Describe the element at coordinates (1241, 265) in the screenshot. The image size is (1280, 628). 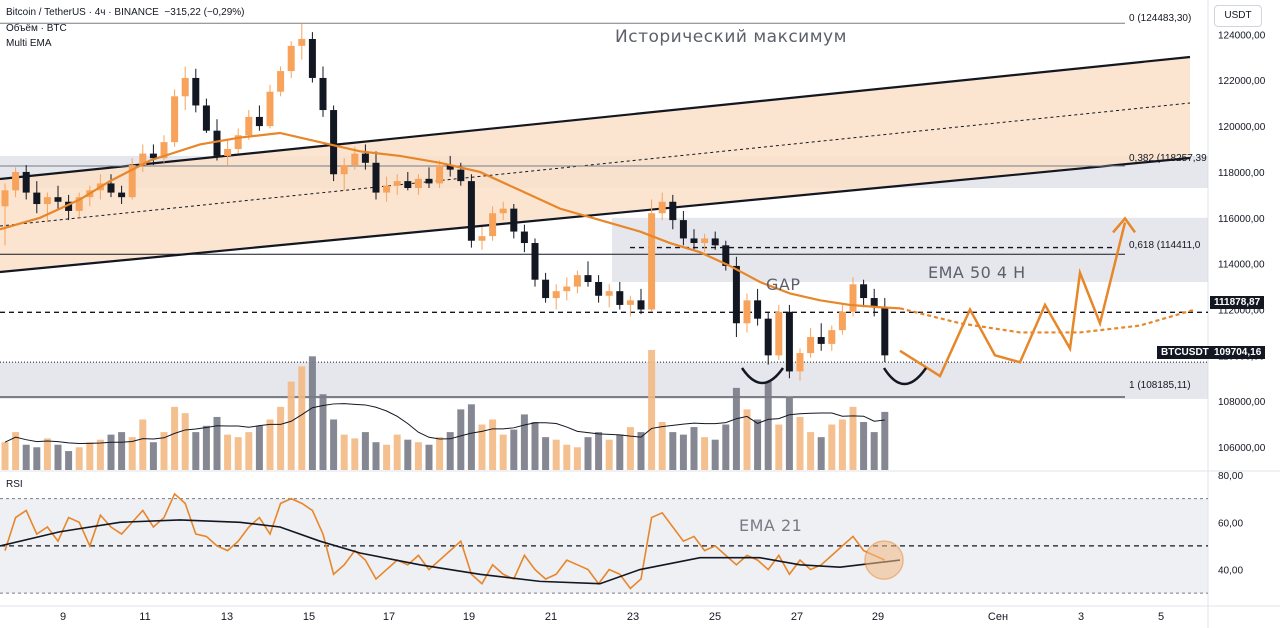
I see `price-tick: 114000,00` at that location.